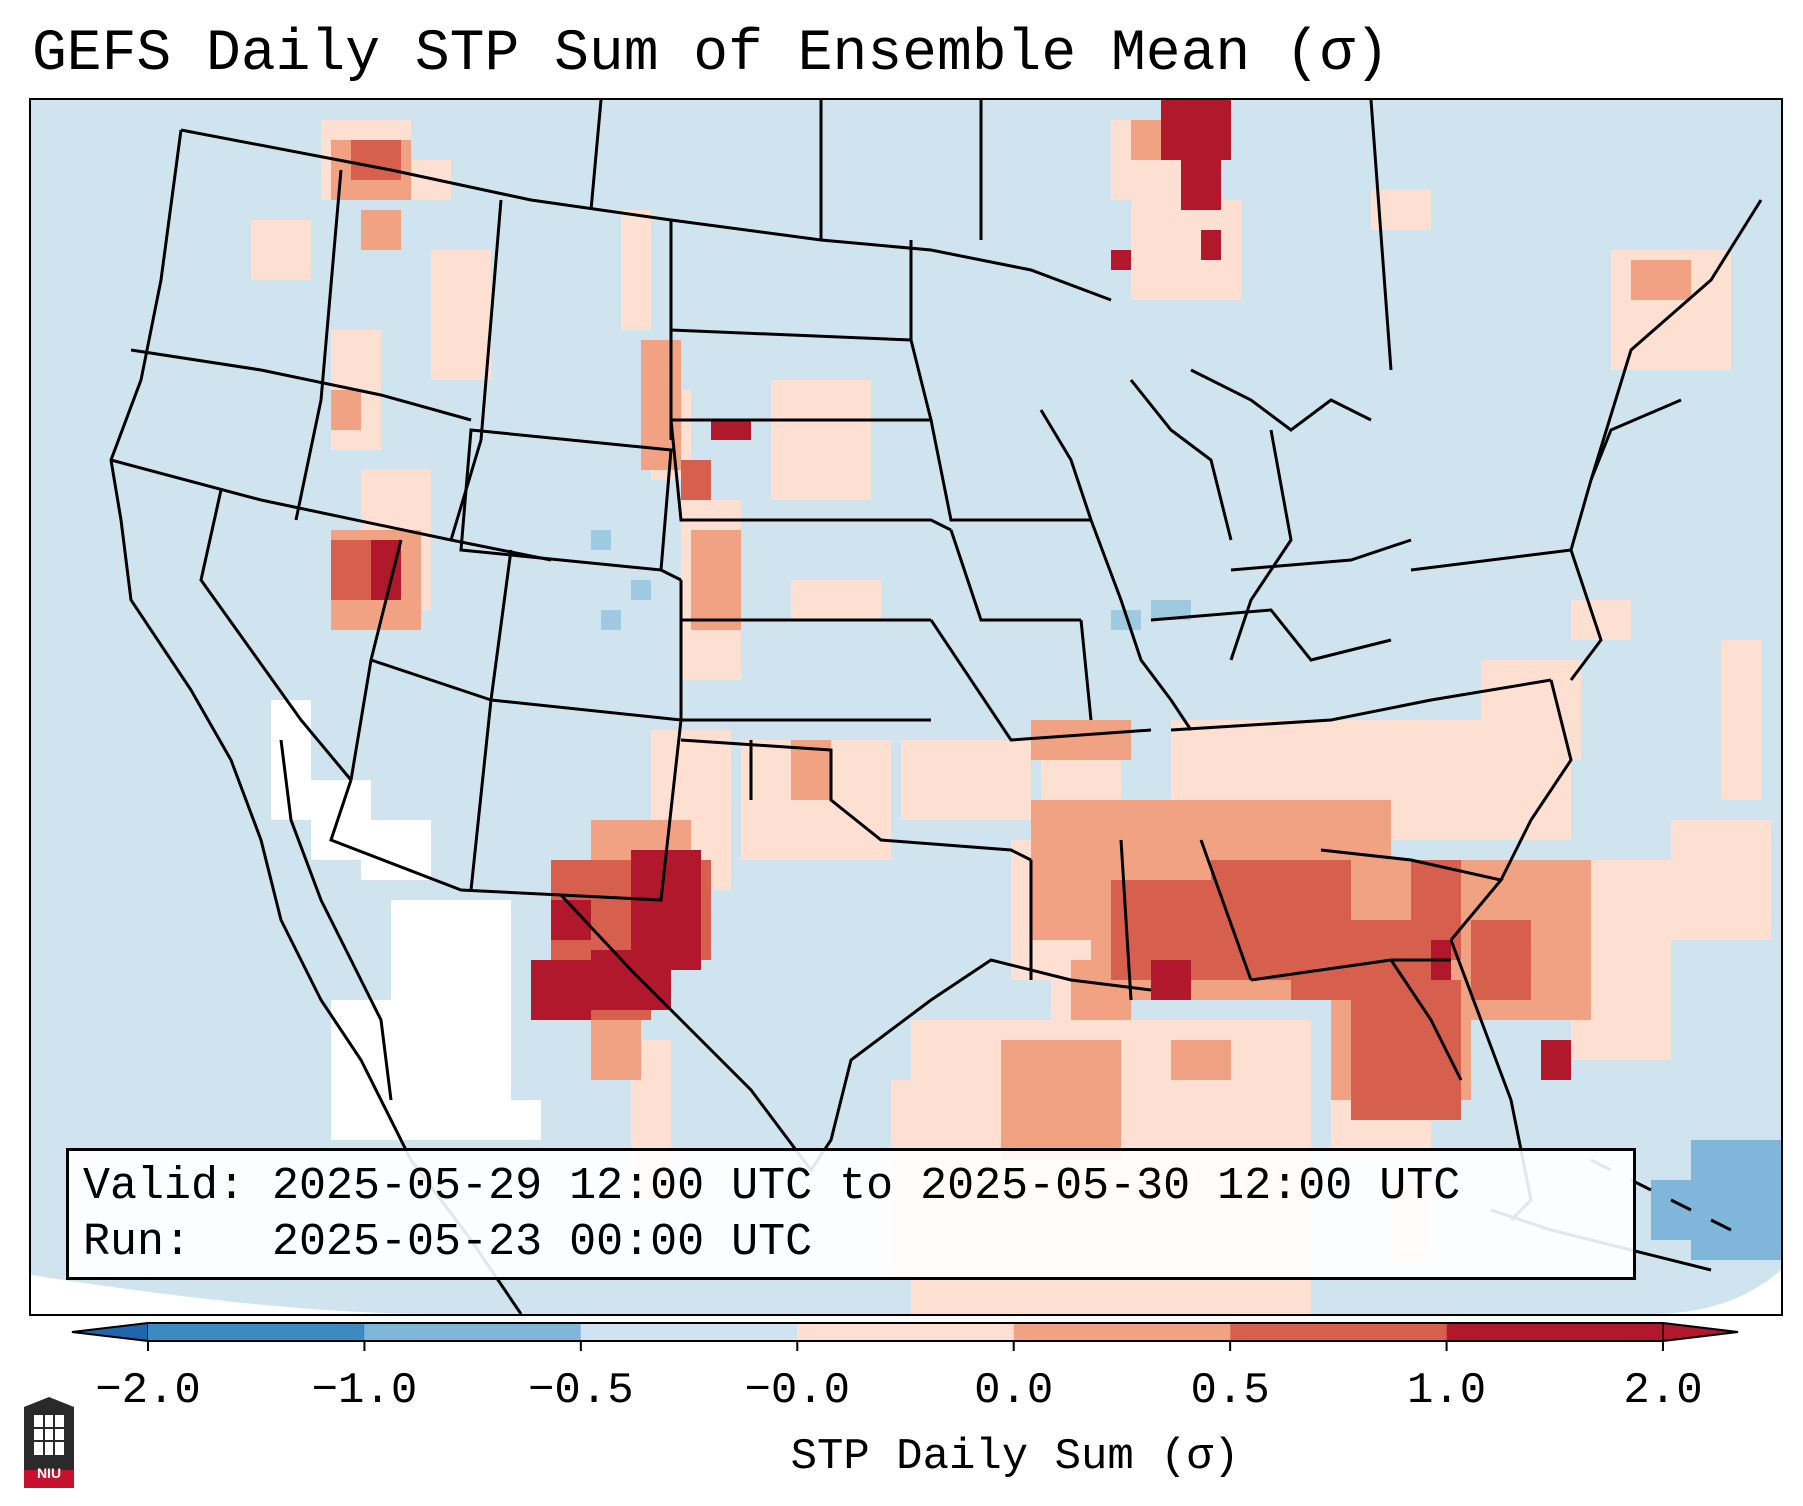 This screenshot has width=1803, height=1506. Describe the element at coordinates (49, 1473) in the screenshot. I see `niu-logo-text: NIU` at that location.